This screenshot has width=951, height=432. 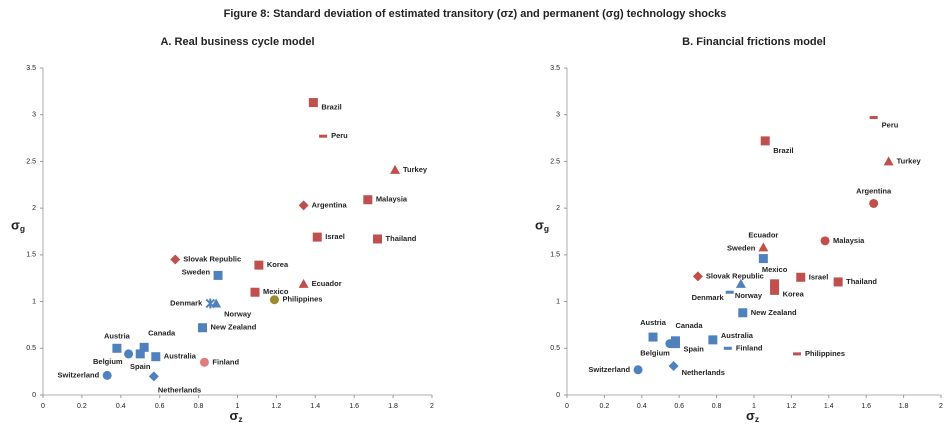 I want to click on point-label: Israel, so click(x=335, y=236).